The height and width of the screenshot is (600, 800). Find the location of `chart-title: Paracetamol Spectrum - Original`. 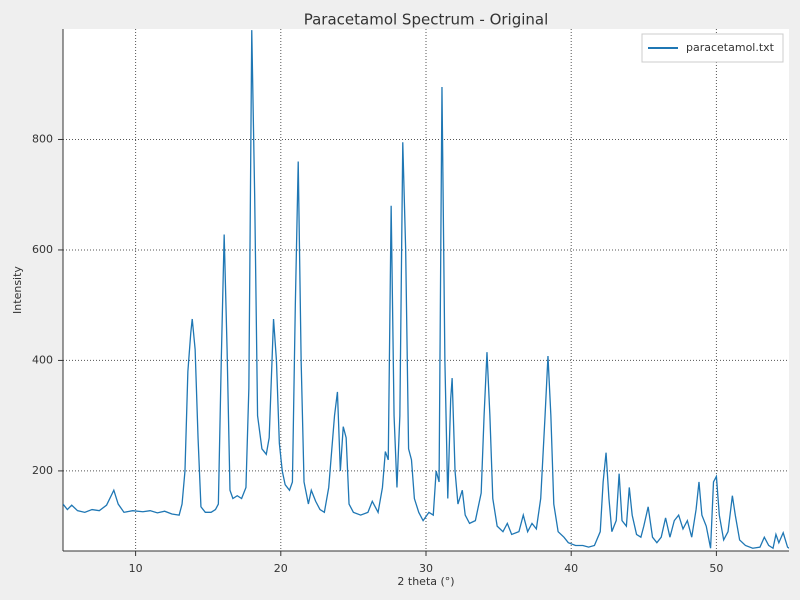

chart-title: Paracetamol Spectrum - Original is located at coordinates (426, 20).